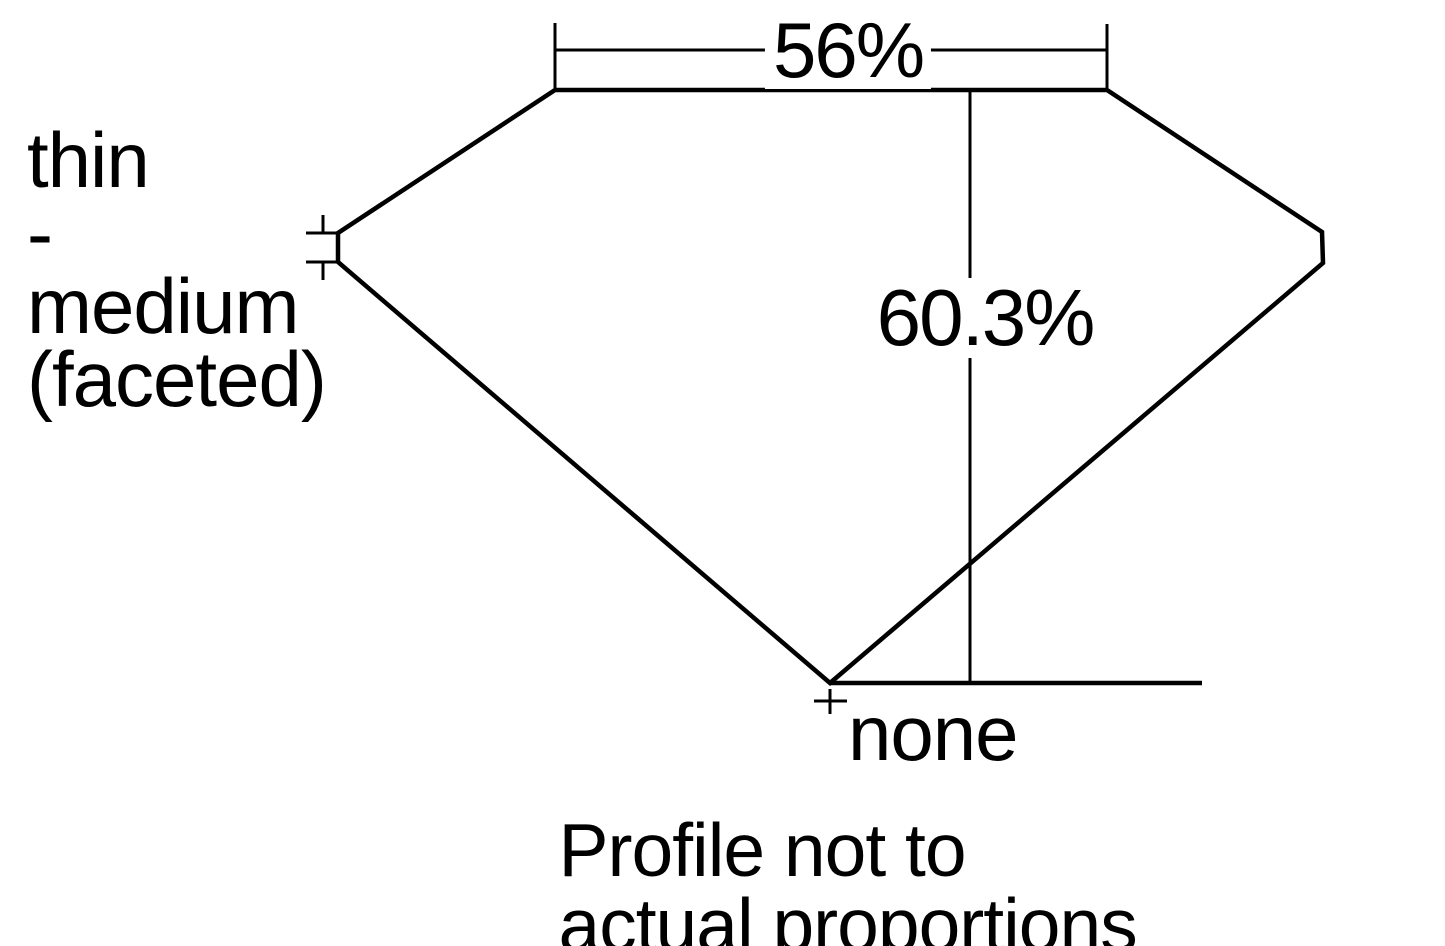 The height and width of the screenshot is (946, 1445). Describe the element at coordinates (933, 733) in the screenshot. I see `culet-label: none` at that location.